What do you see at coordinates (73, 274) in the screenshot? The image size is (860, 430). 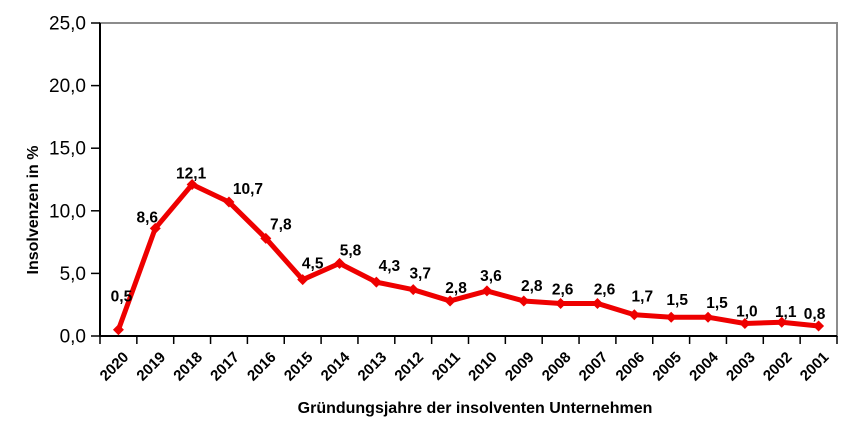 I see `y-tick-label: 5,0` at bounding box center [73, 274].